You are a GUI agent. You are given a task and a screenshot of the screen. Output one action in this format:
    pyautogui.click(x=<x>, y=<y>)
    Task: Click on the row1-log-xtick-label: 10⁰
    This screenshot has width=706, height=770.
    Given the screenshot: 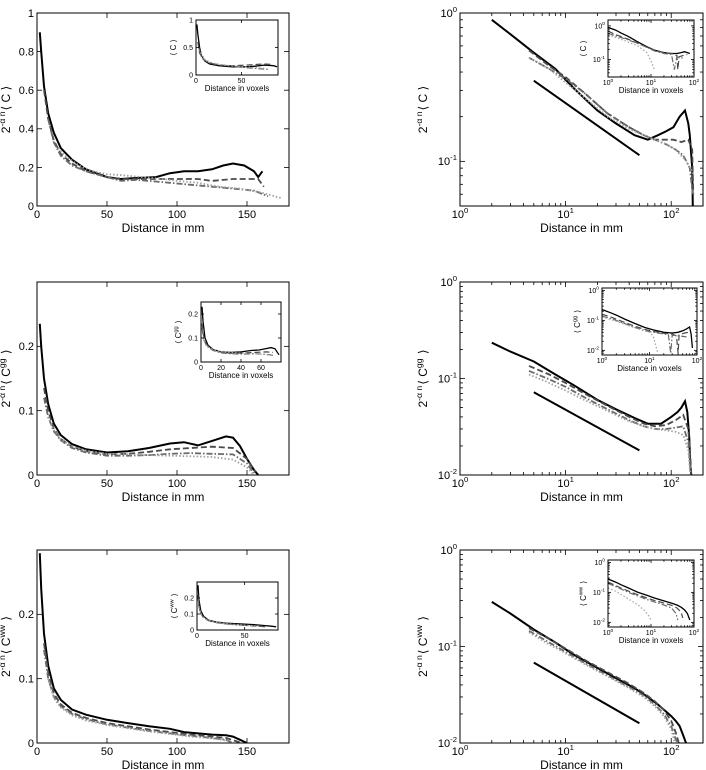 What is the action you would take?
    pyautogui.click(x=460, y=213)
    